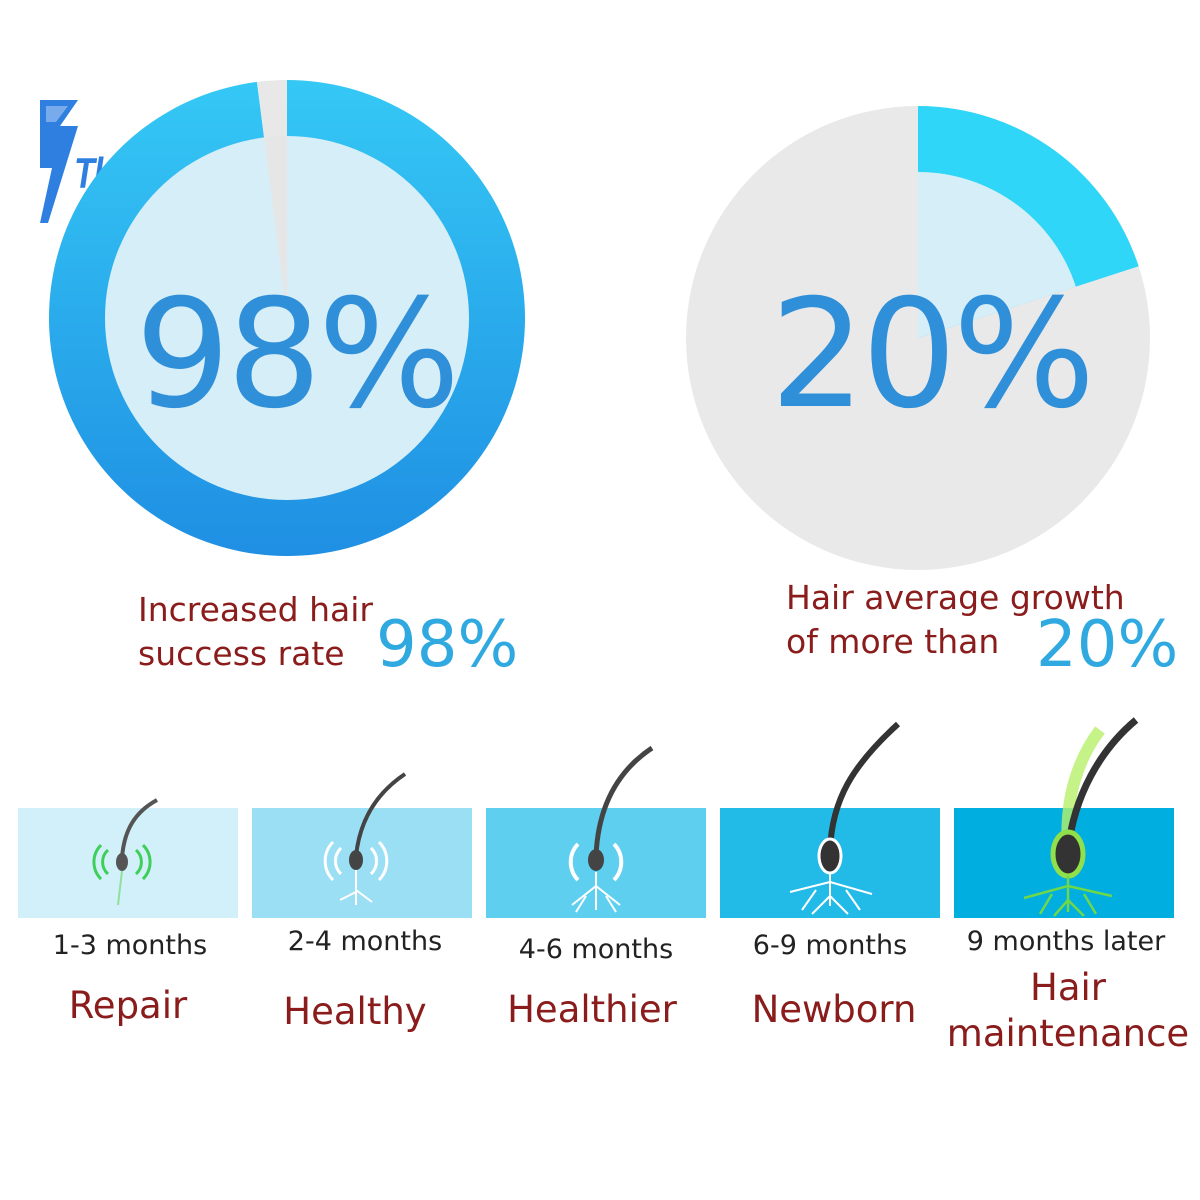 The image size is (1200, 1200). I want to click on chart-20-center-value: 20%, so click(932, 355).